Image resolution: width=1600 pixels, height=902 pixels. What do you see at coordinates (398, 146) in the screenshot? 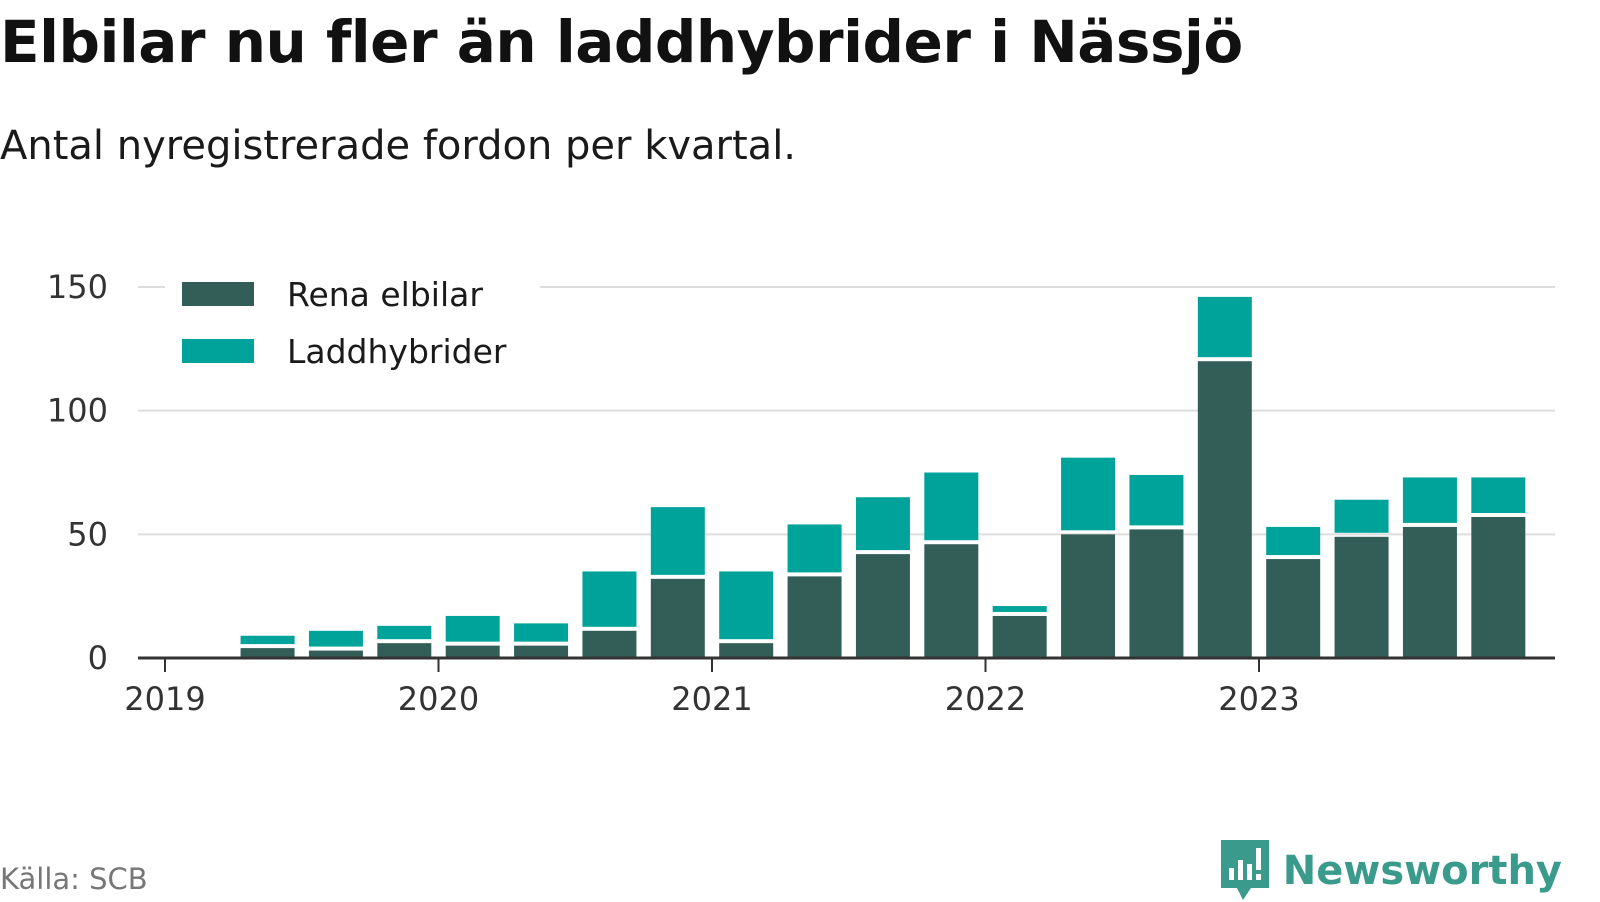
I see `chart-subtitle: Antal nyregistrerade fordon per kvartal.` at bounding box center [398, 146].